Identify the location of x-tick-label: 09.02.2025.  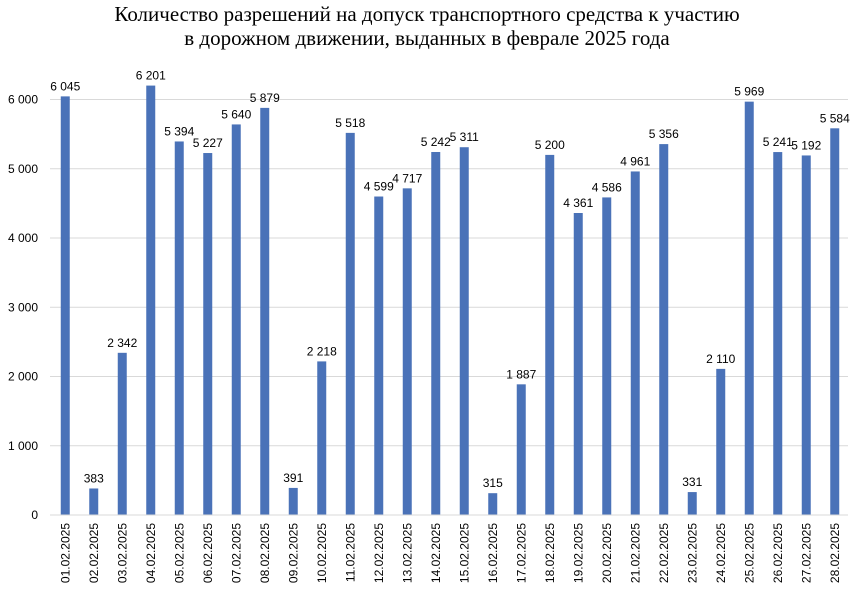
(293, 553).